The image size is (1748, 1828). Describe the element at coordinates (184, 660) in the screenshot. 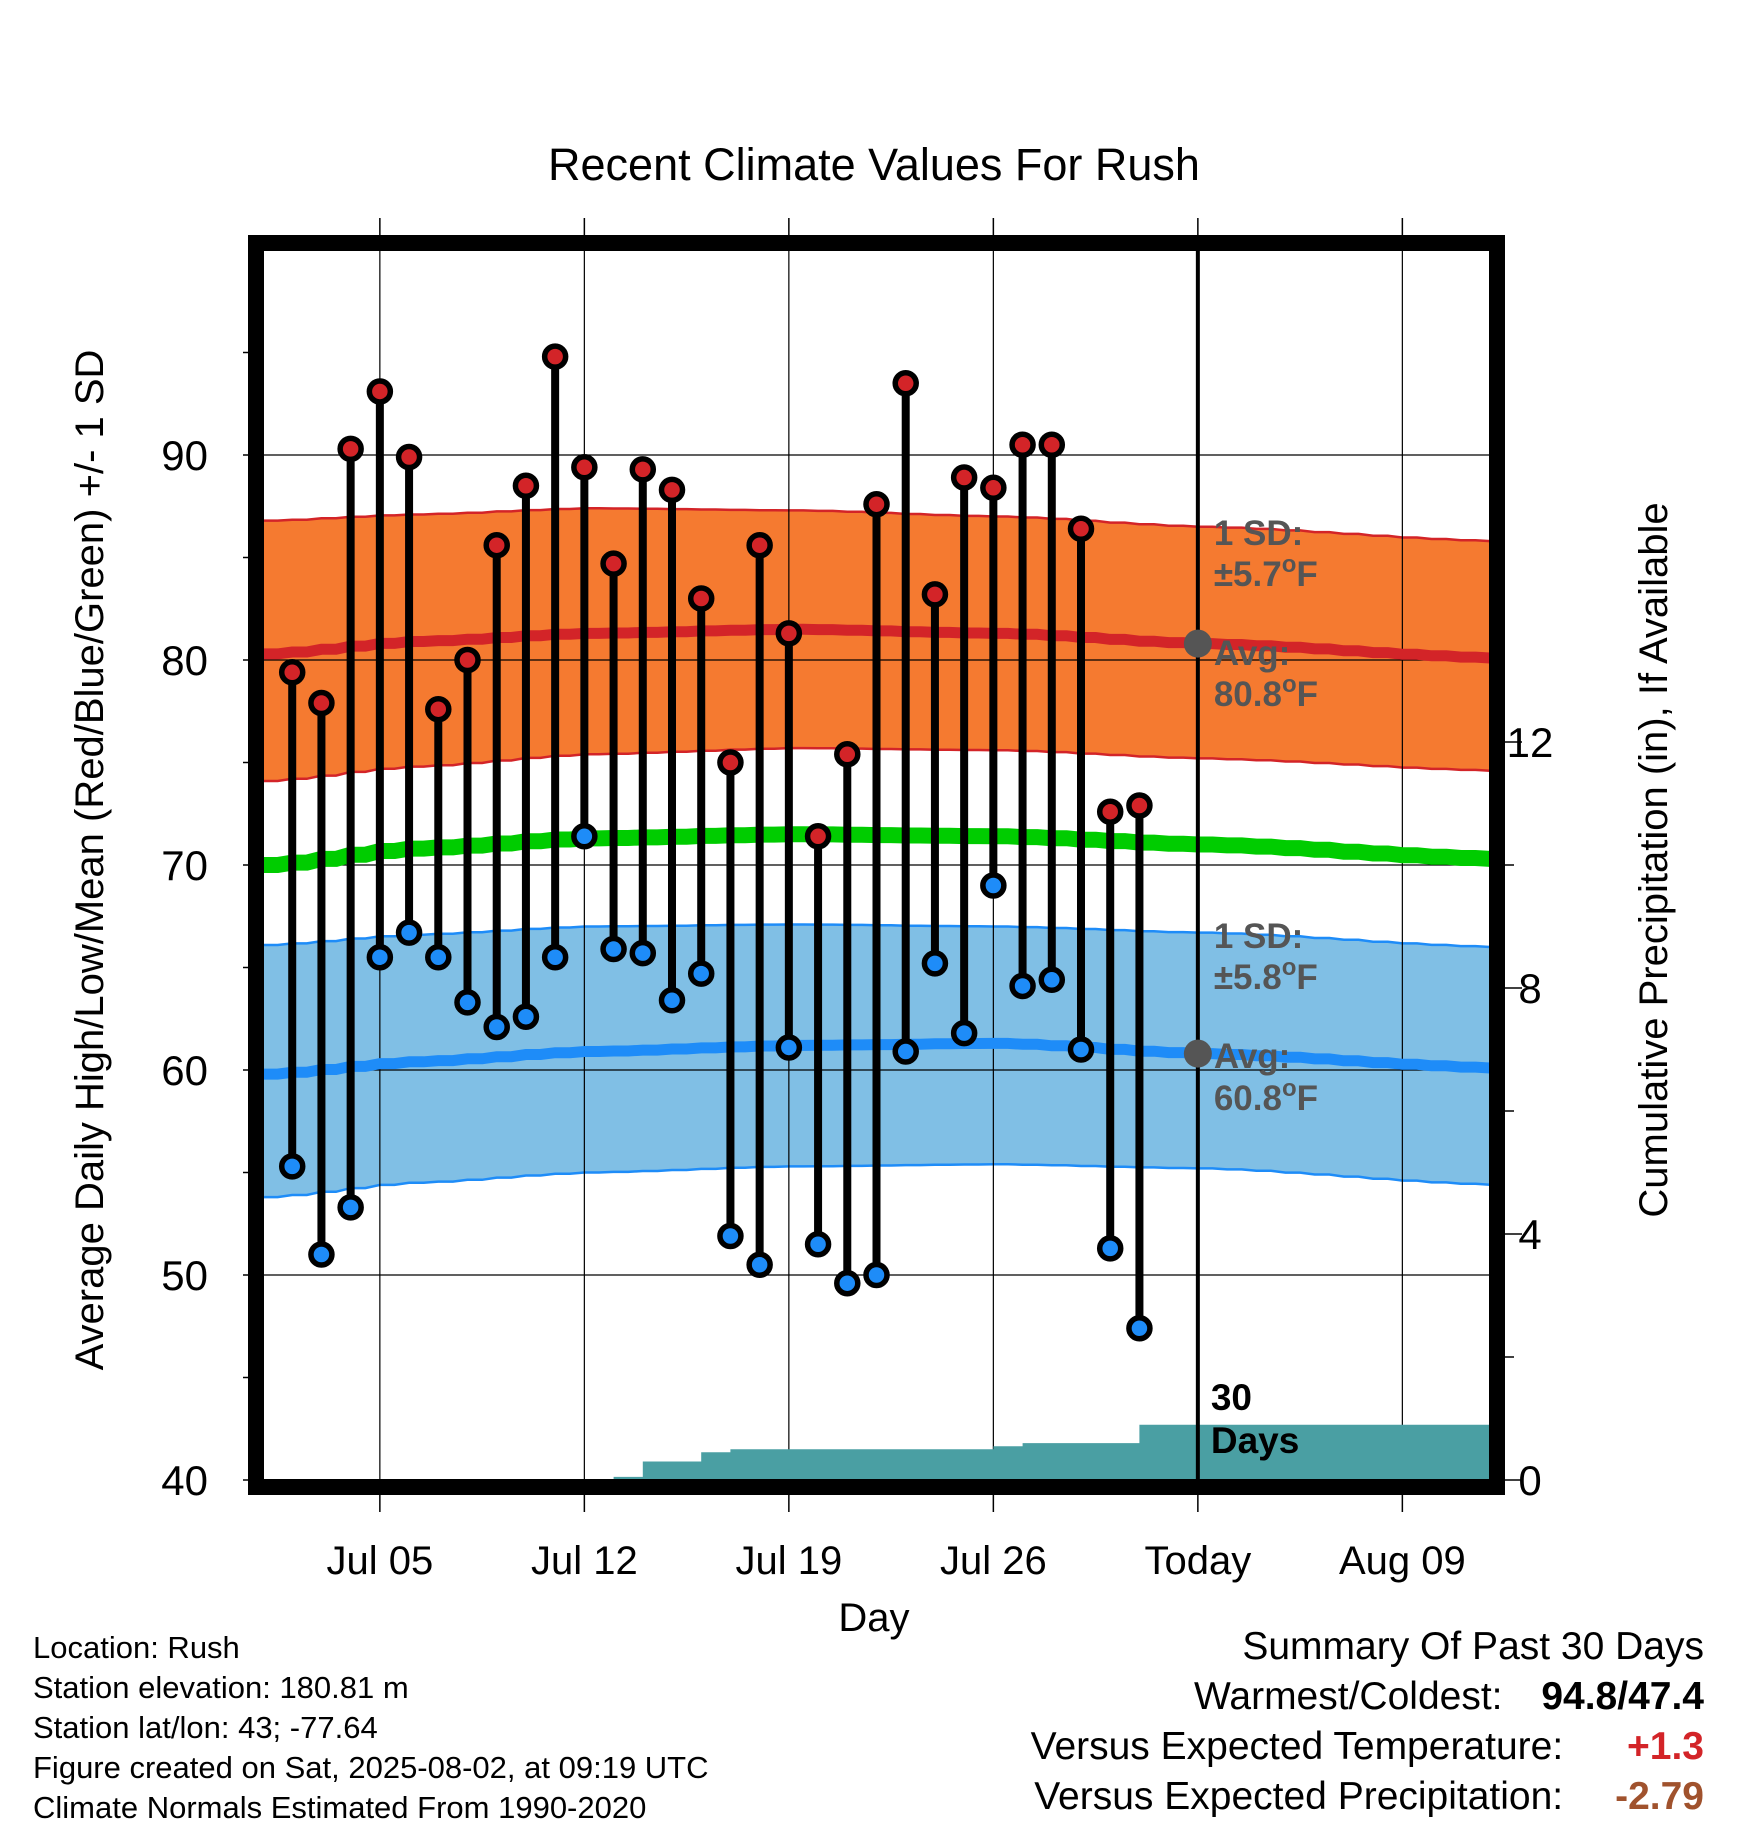

I see `y-tick-label: 80` at that location.